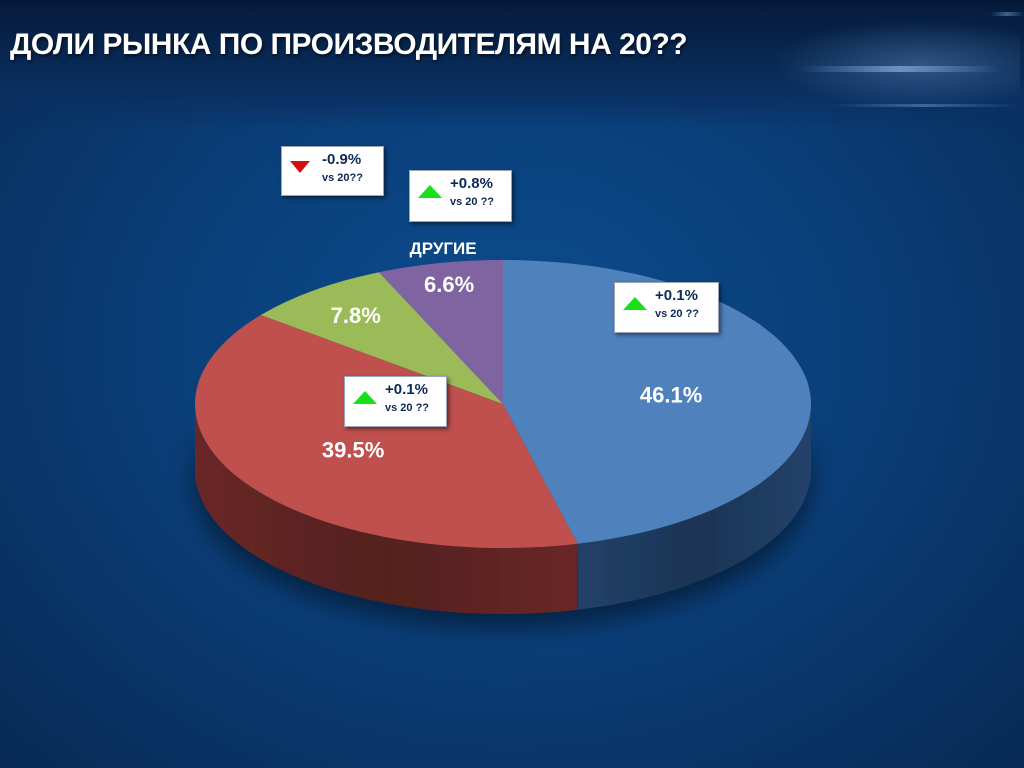 The image size is (1024, 768). What do you see at coordinates (349, 44) in the screenshot?
I see `slide-title: ДОЛИ РЫНКА ПО ПРОИЗВОДИТЕЛЯМ НА 20??` at bounding box center [349, 44].